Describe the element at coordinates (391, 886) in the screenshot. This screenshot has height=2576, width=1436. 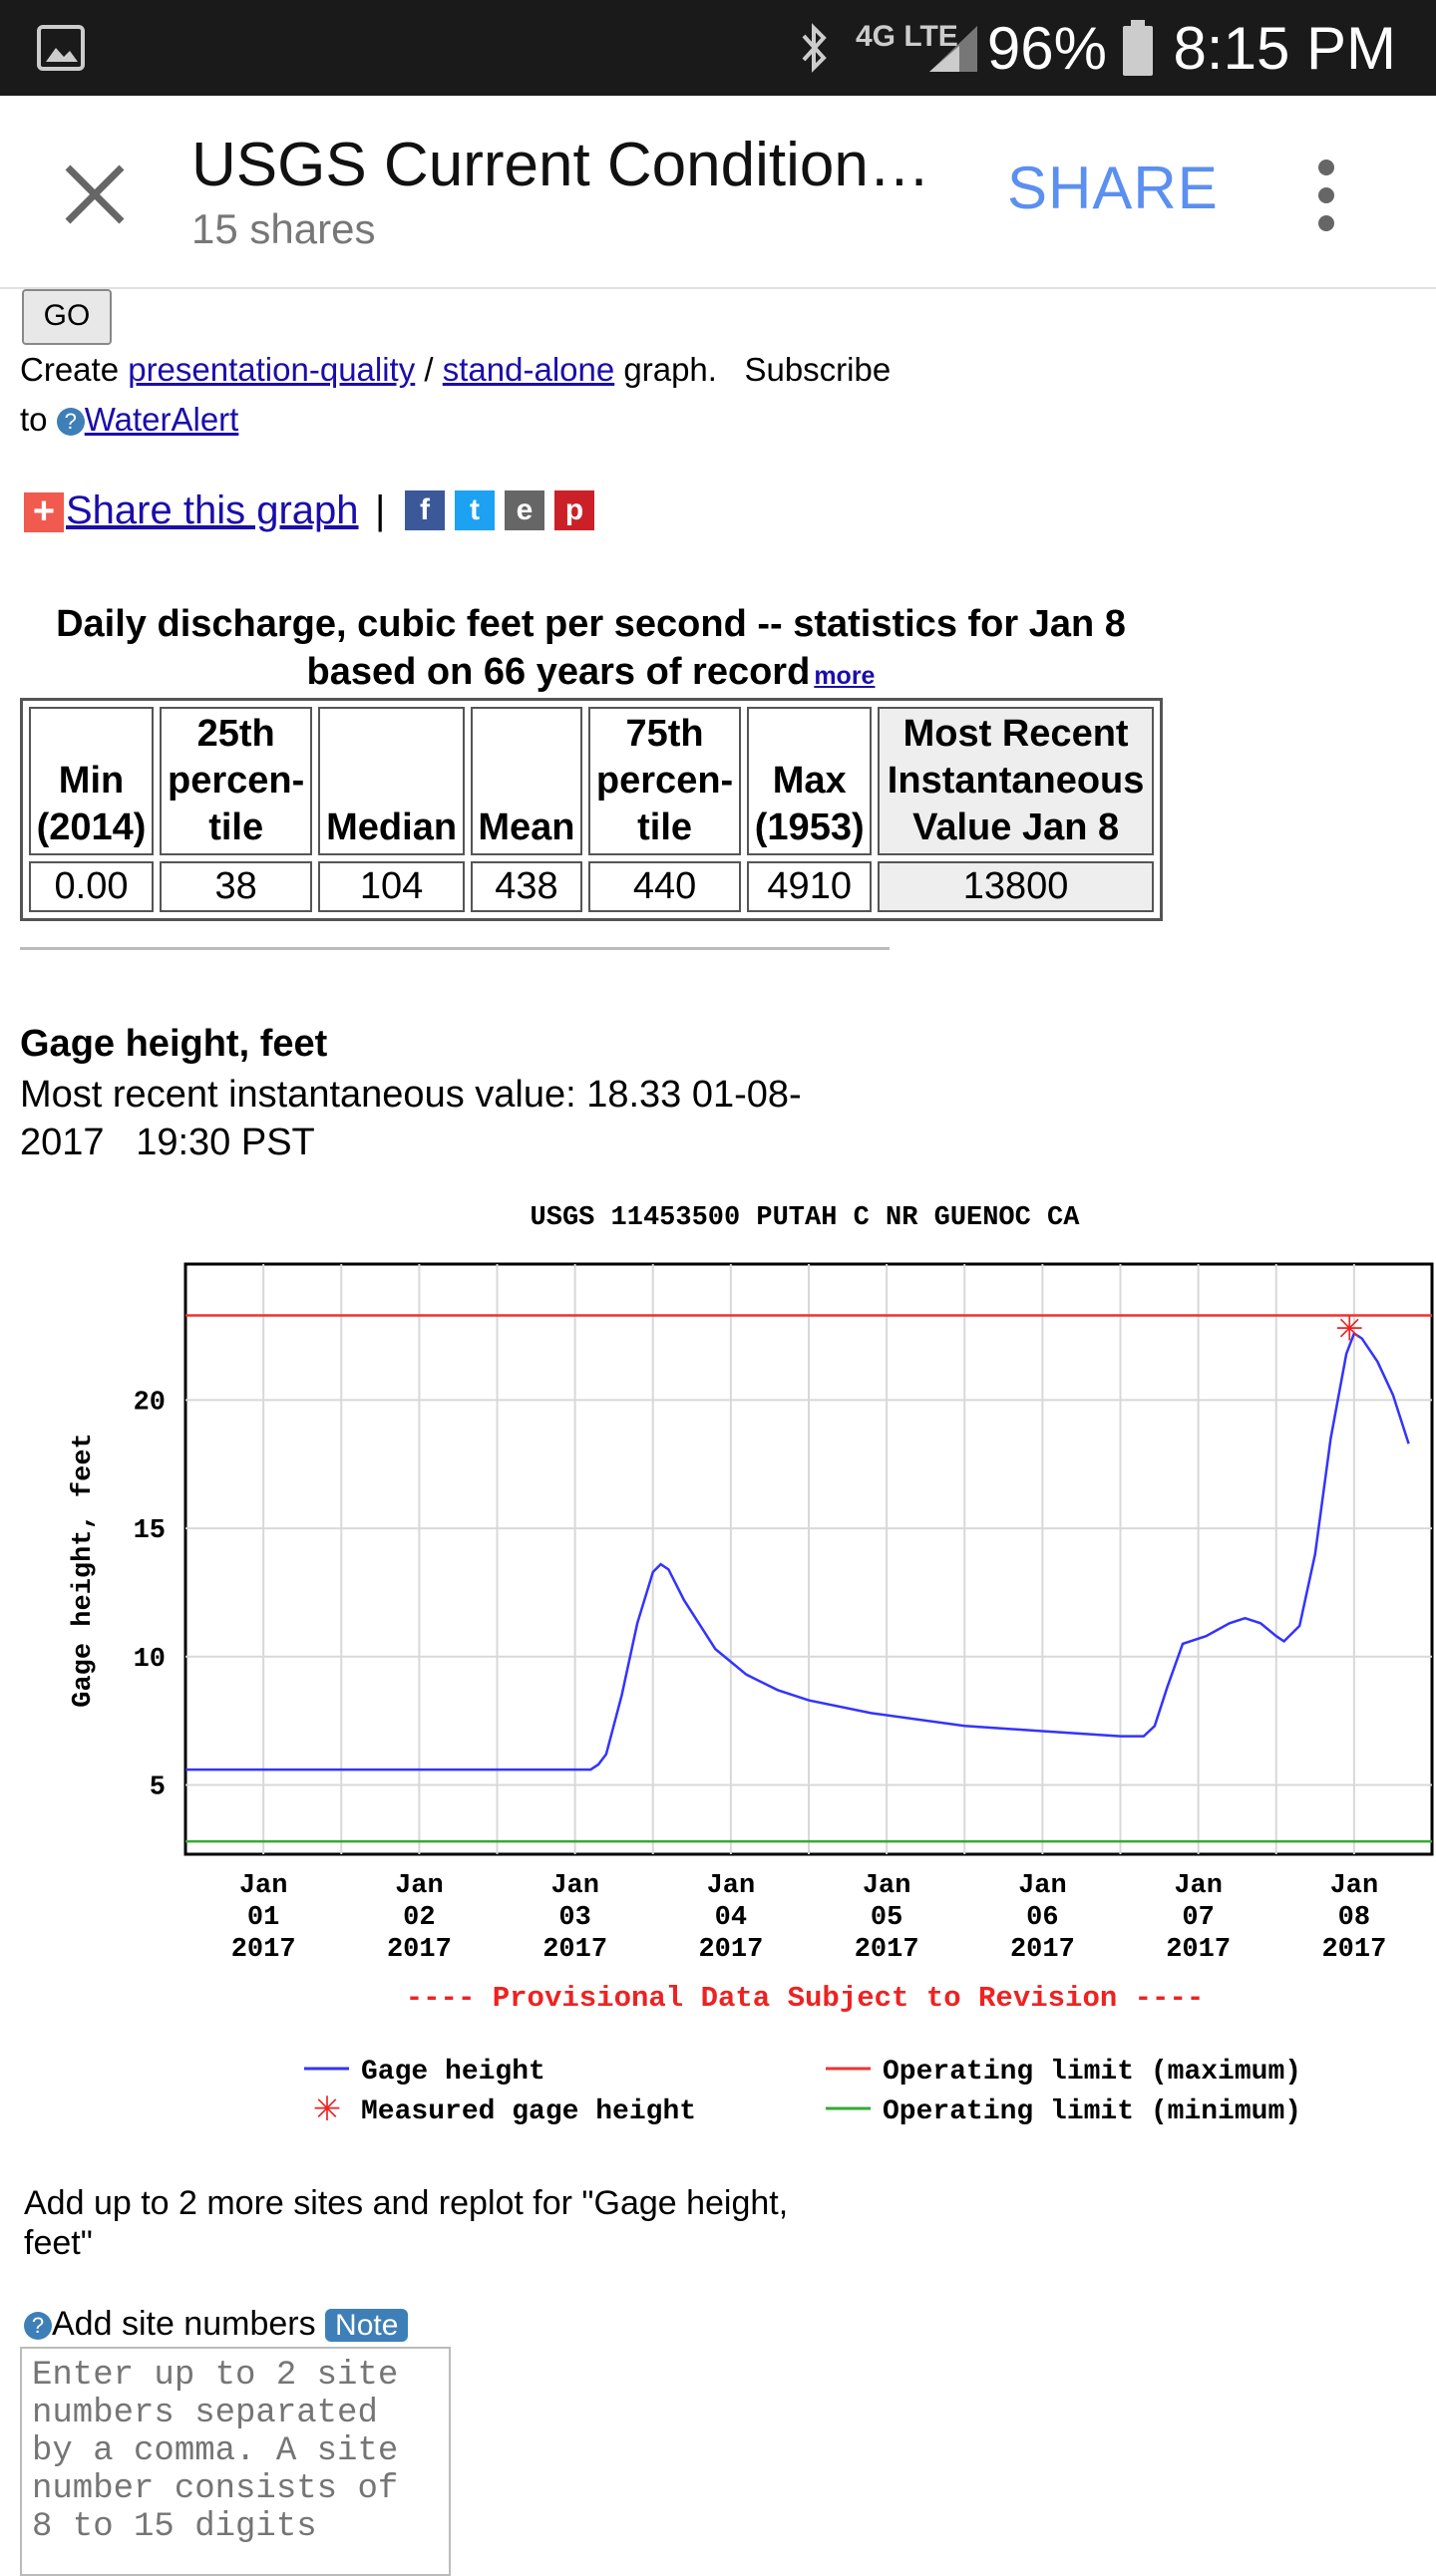
I see `cell-median: 104` at that location.